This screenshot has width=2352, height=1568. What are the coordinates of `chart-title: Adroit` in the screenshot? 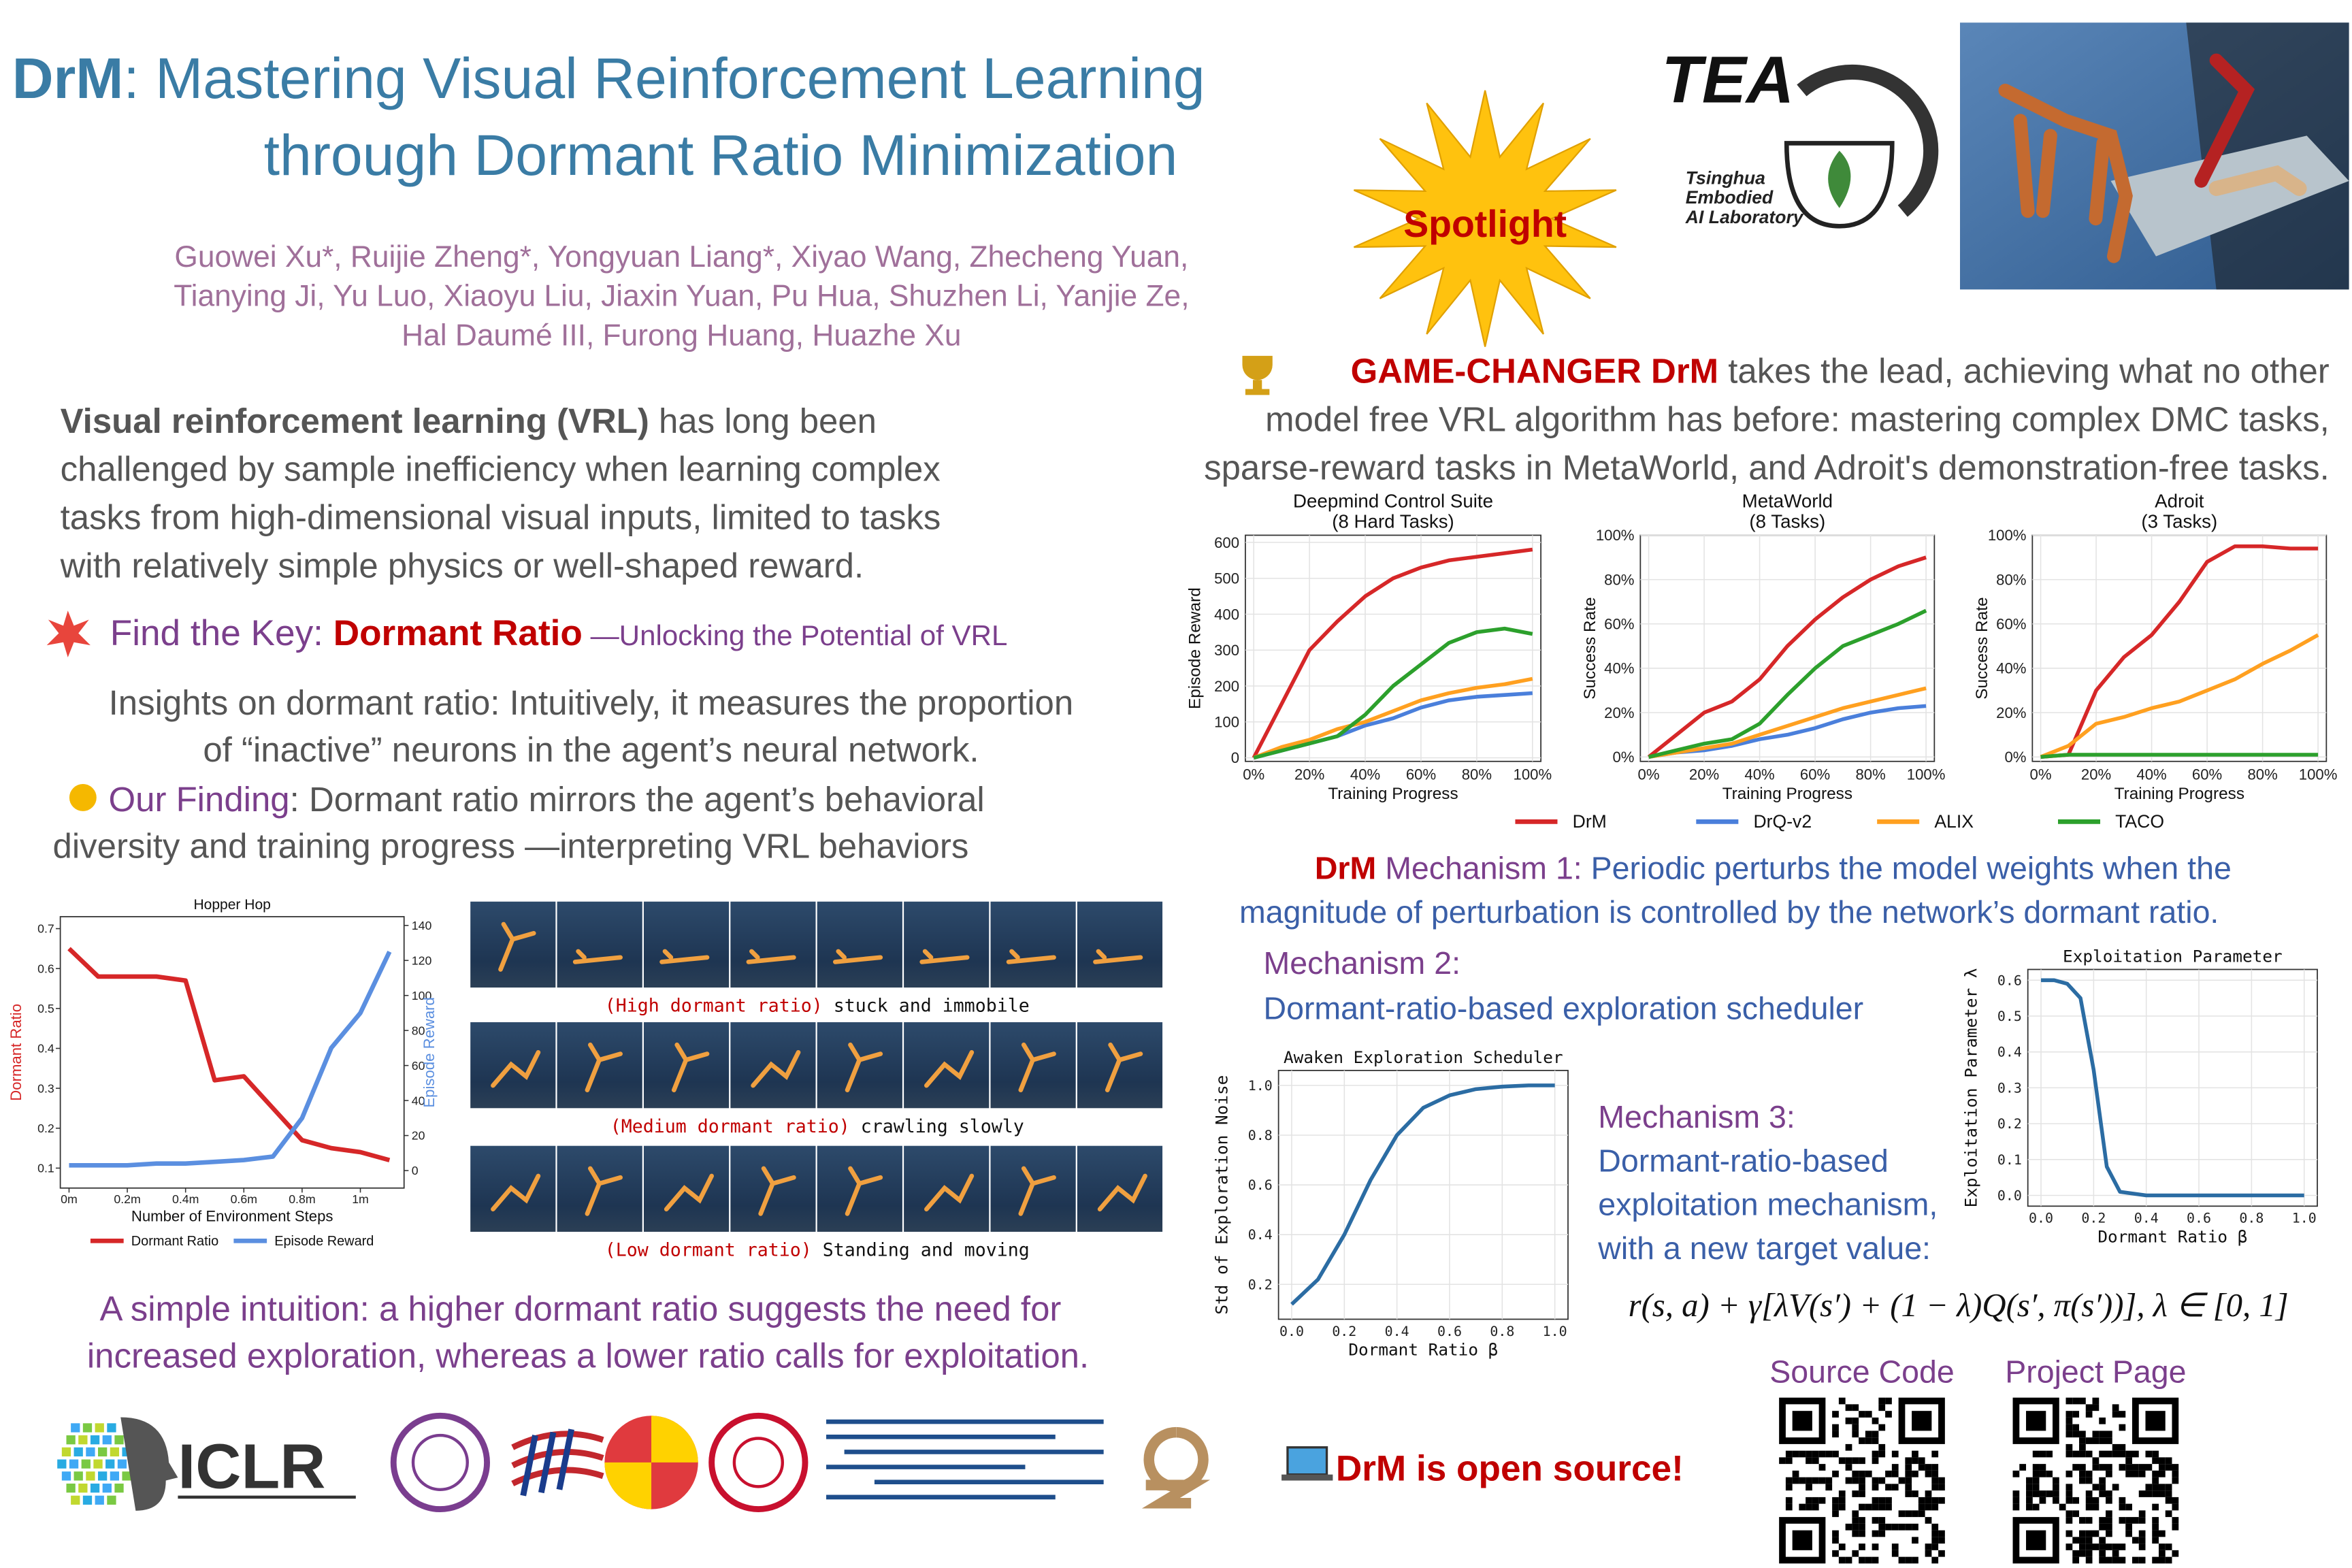 It's located at (2180, 501).